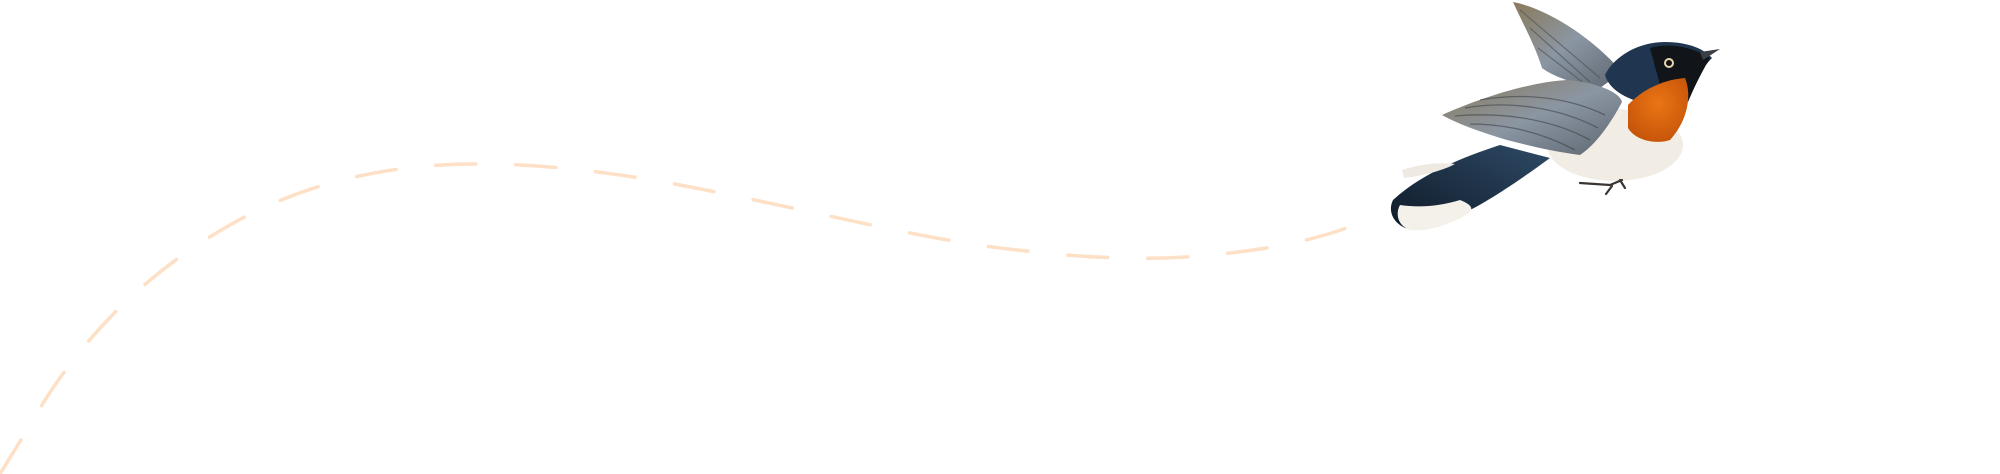 This screenshot has width=2000, height=474. What do you see at coordinates (1602, 187) in the screenshot?
I see `bird-feet` at bounding box center [1602, 187].